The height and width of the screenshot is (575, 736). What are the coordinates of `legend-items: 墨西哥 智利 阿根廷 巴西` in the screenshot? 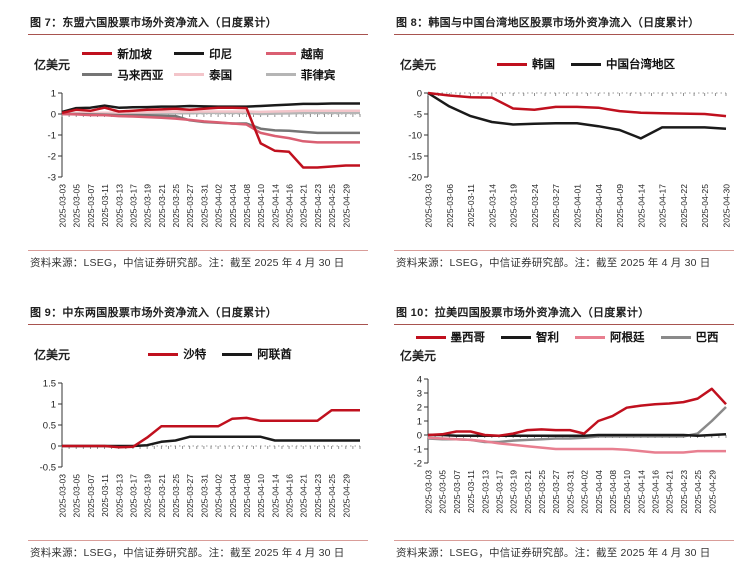 It's located at (567, 337).